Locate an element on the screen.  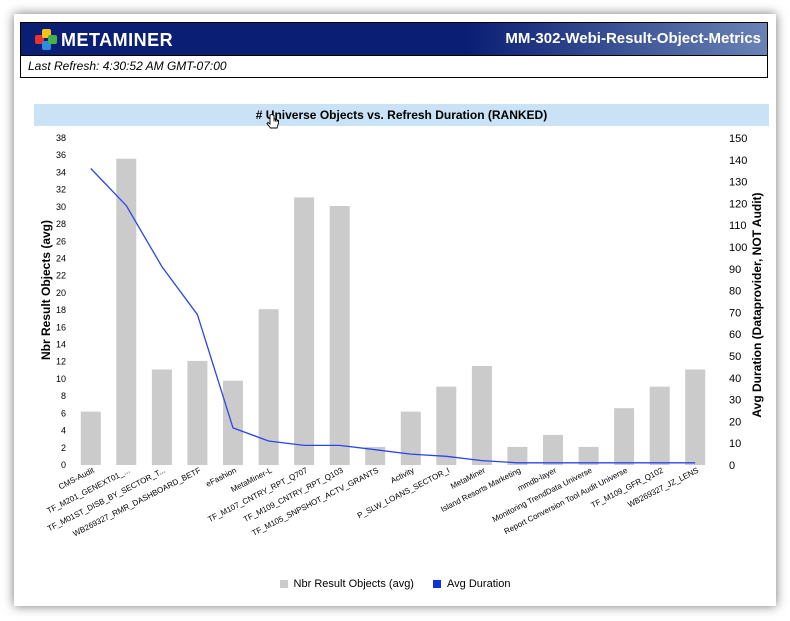
category-label: Activity is located at coordinates (402, 476).